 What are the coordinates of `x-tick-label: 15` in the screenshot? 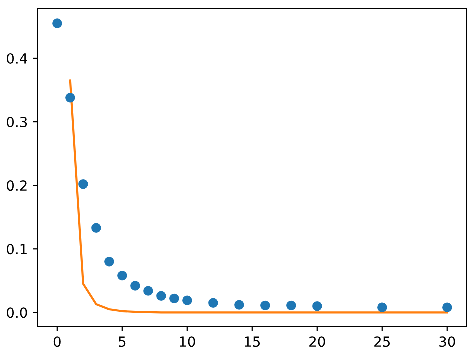 It's located at (252, 342).